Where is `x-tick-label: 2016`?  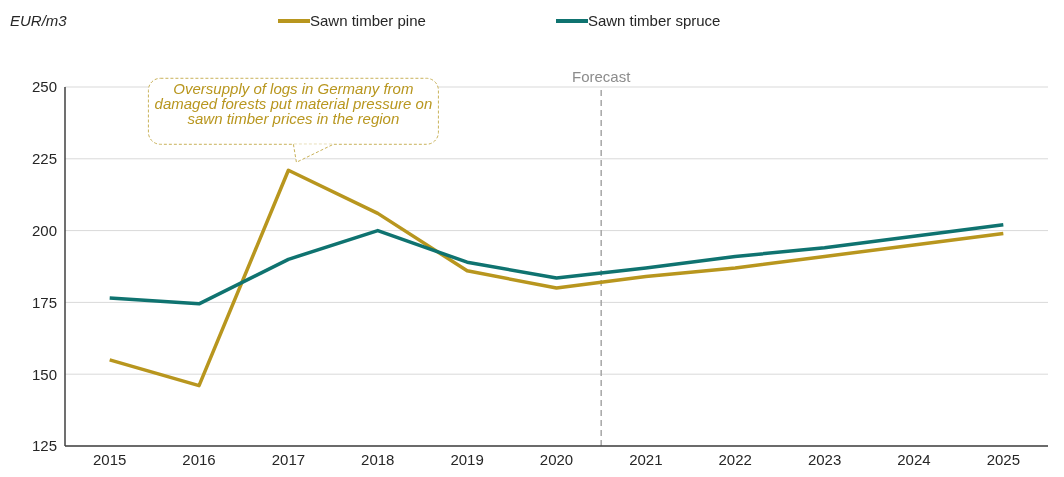
x-tick-label: 2016 is located at coordinates (199, 459).